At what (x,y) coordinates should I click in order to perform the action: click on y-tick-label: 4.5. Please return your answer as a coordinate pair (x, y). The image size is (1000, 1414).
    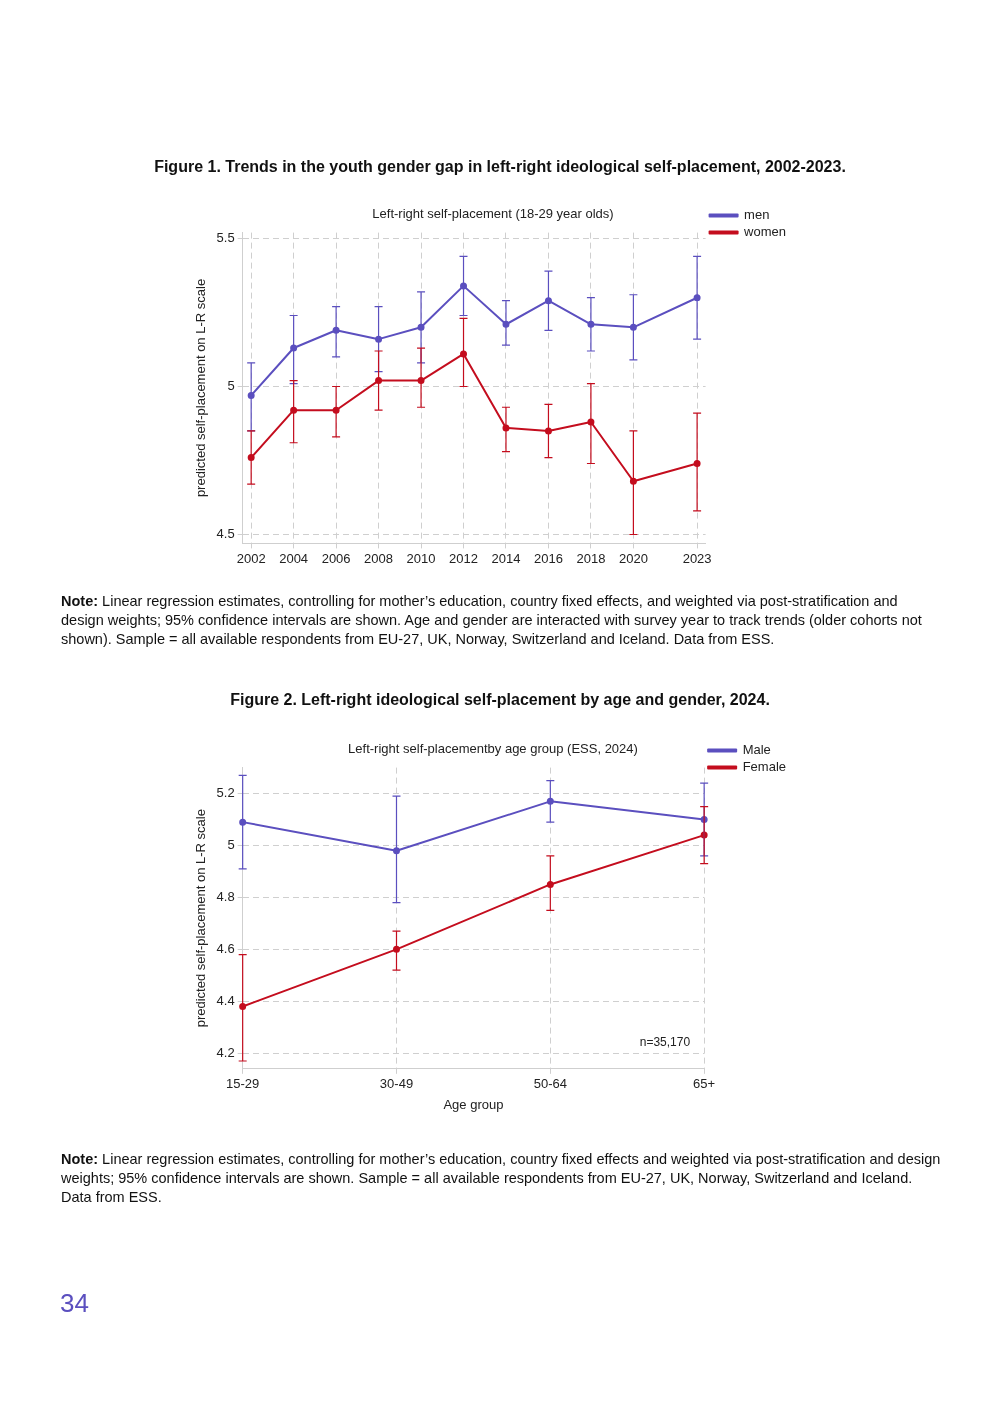
    Looking at the image, I should click on (225, 534).